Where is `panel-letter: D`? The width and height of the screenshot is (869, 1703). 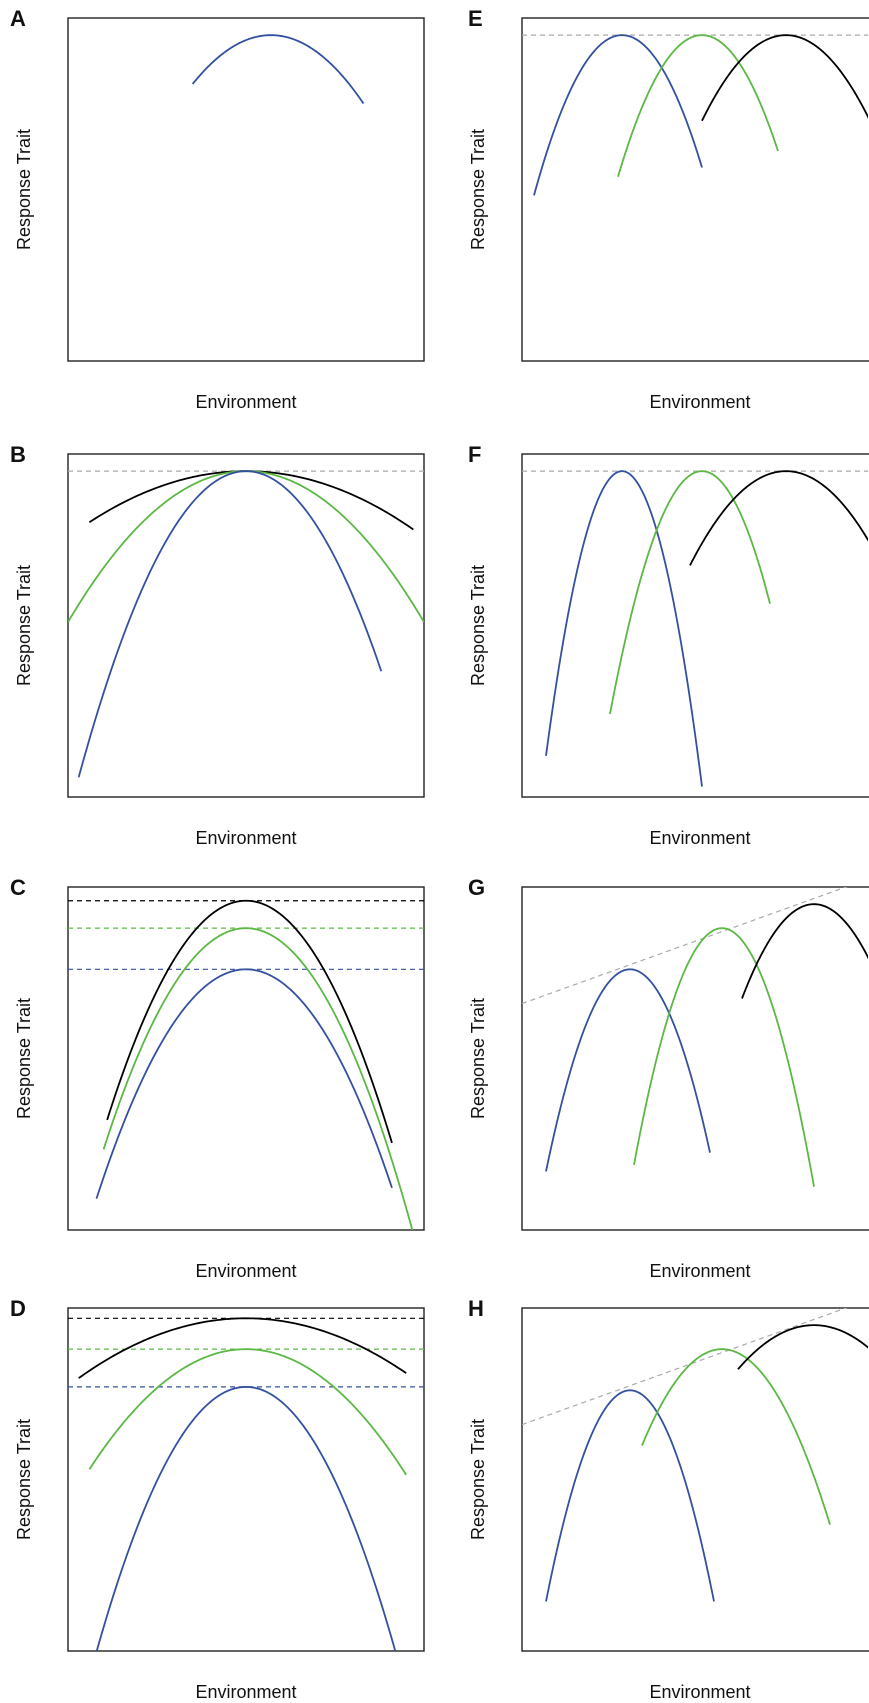
panel-letter: D is located at coordinates (18, 1308).